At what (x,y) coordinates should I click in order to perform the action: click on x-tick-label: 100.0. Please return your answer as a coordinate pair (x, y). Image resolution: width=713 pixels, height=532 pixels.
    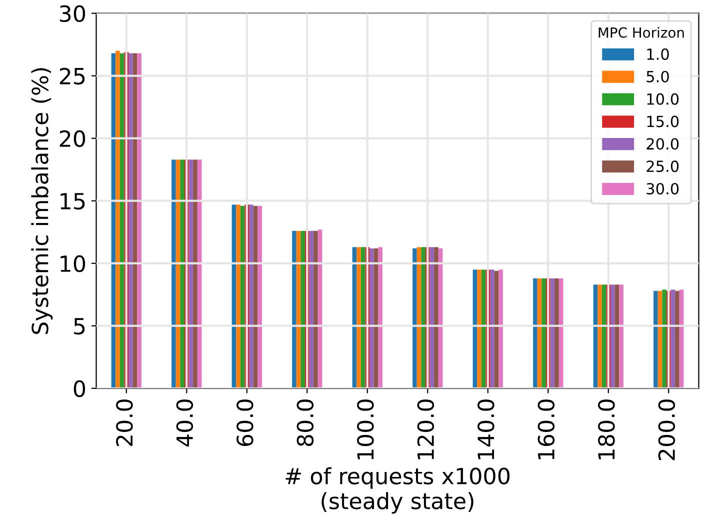
    Looking at the image, I should click on (365, 430).